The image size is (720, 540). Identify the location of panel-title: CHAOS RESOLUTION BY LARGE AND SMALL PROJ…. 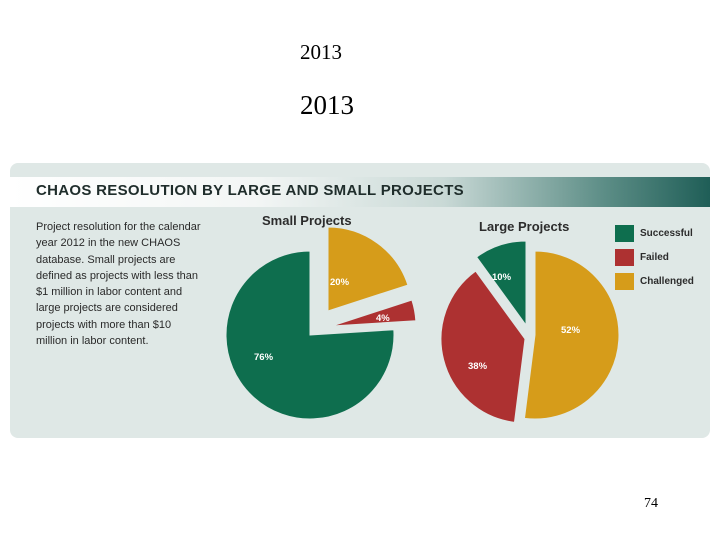
(250, 190).